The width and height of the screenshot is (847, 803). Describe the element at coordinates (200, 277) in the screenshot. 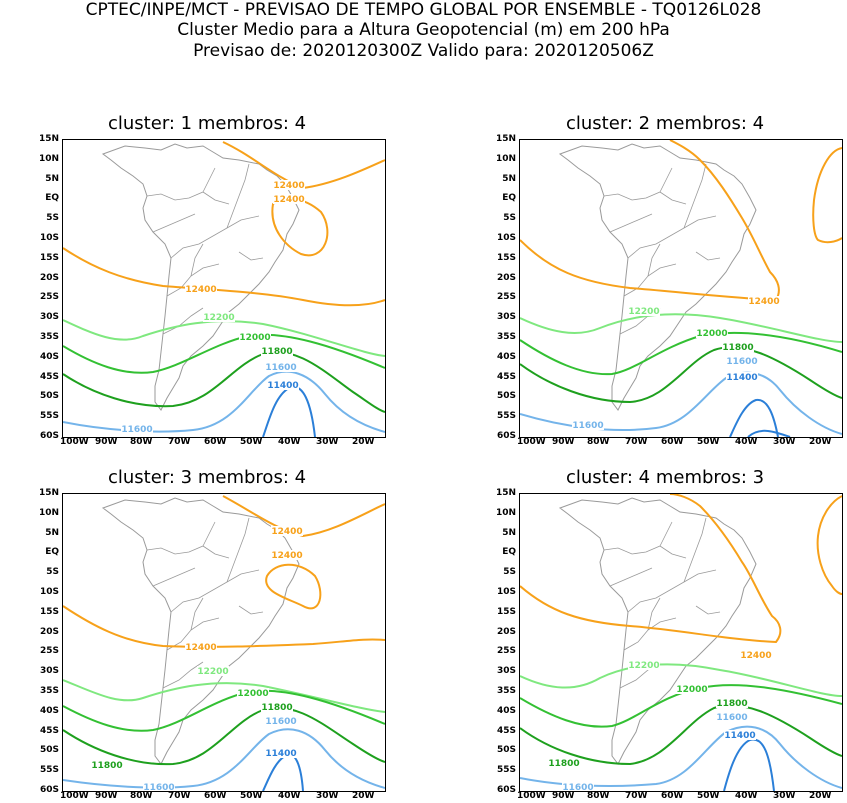

I see `coastline` at that location.